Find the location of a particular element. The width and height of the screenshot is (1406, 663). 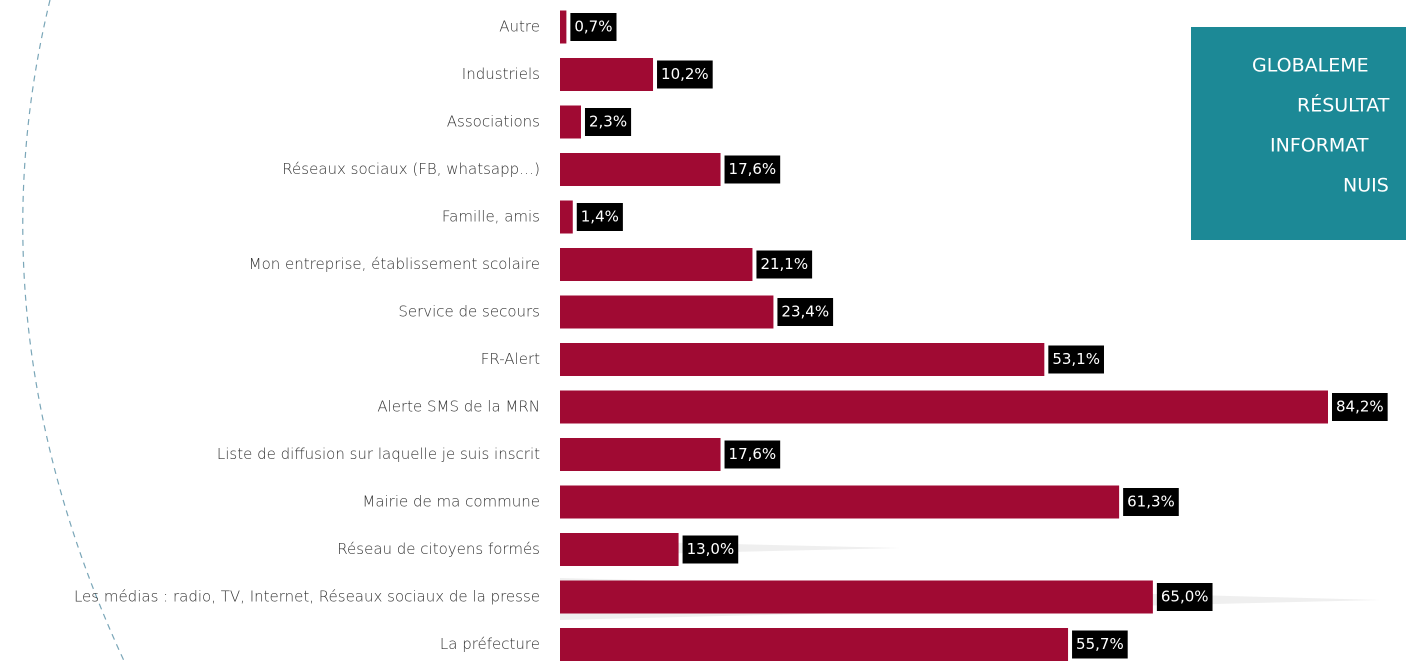

category-label: La préfecture is located at coordinates (490, 644).